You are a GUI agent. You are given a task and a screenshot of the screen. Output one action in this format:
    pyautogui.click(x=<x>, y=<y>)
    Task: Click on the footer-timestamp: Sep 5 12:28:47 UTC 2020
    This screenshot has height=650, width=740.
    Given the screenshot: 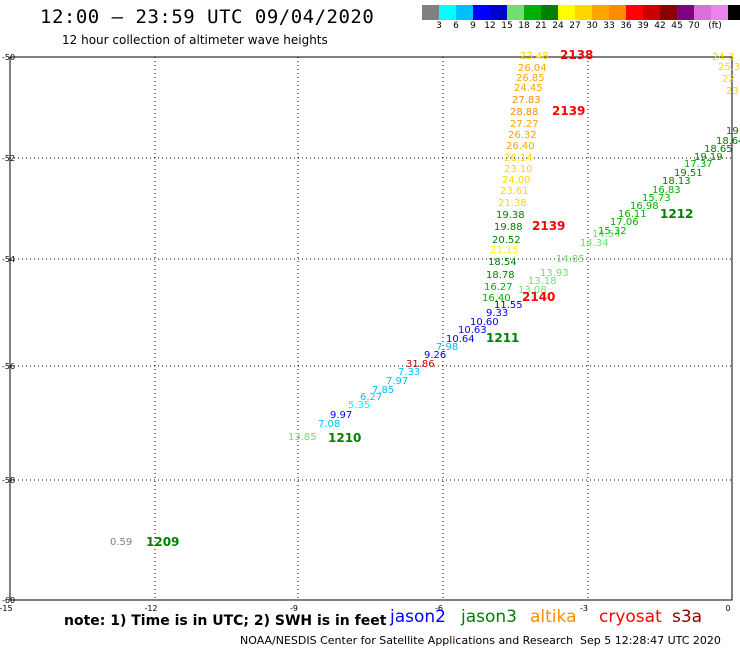 What is the action you would take?
    pyautogui.click(x=650, y=640)
    